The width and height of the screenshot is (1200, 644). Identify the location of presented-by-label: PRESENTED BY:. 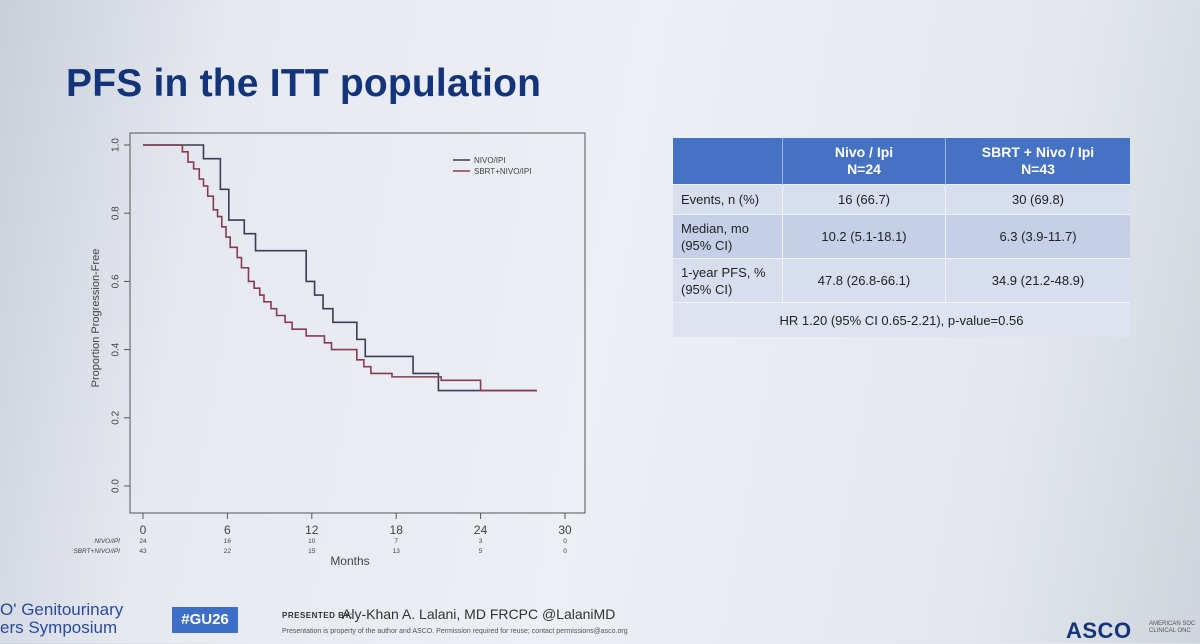
(317, 615).